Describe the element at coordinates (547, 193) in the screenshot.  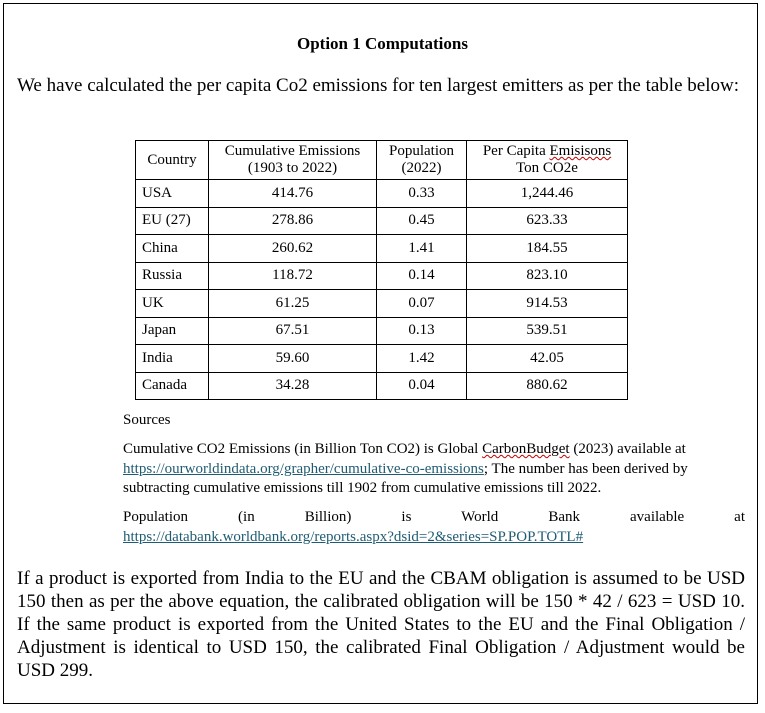
I see `cell-per-capita: 1,244.46` at that location.